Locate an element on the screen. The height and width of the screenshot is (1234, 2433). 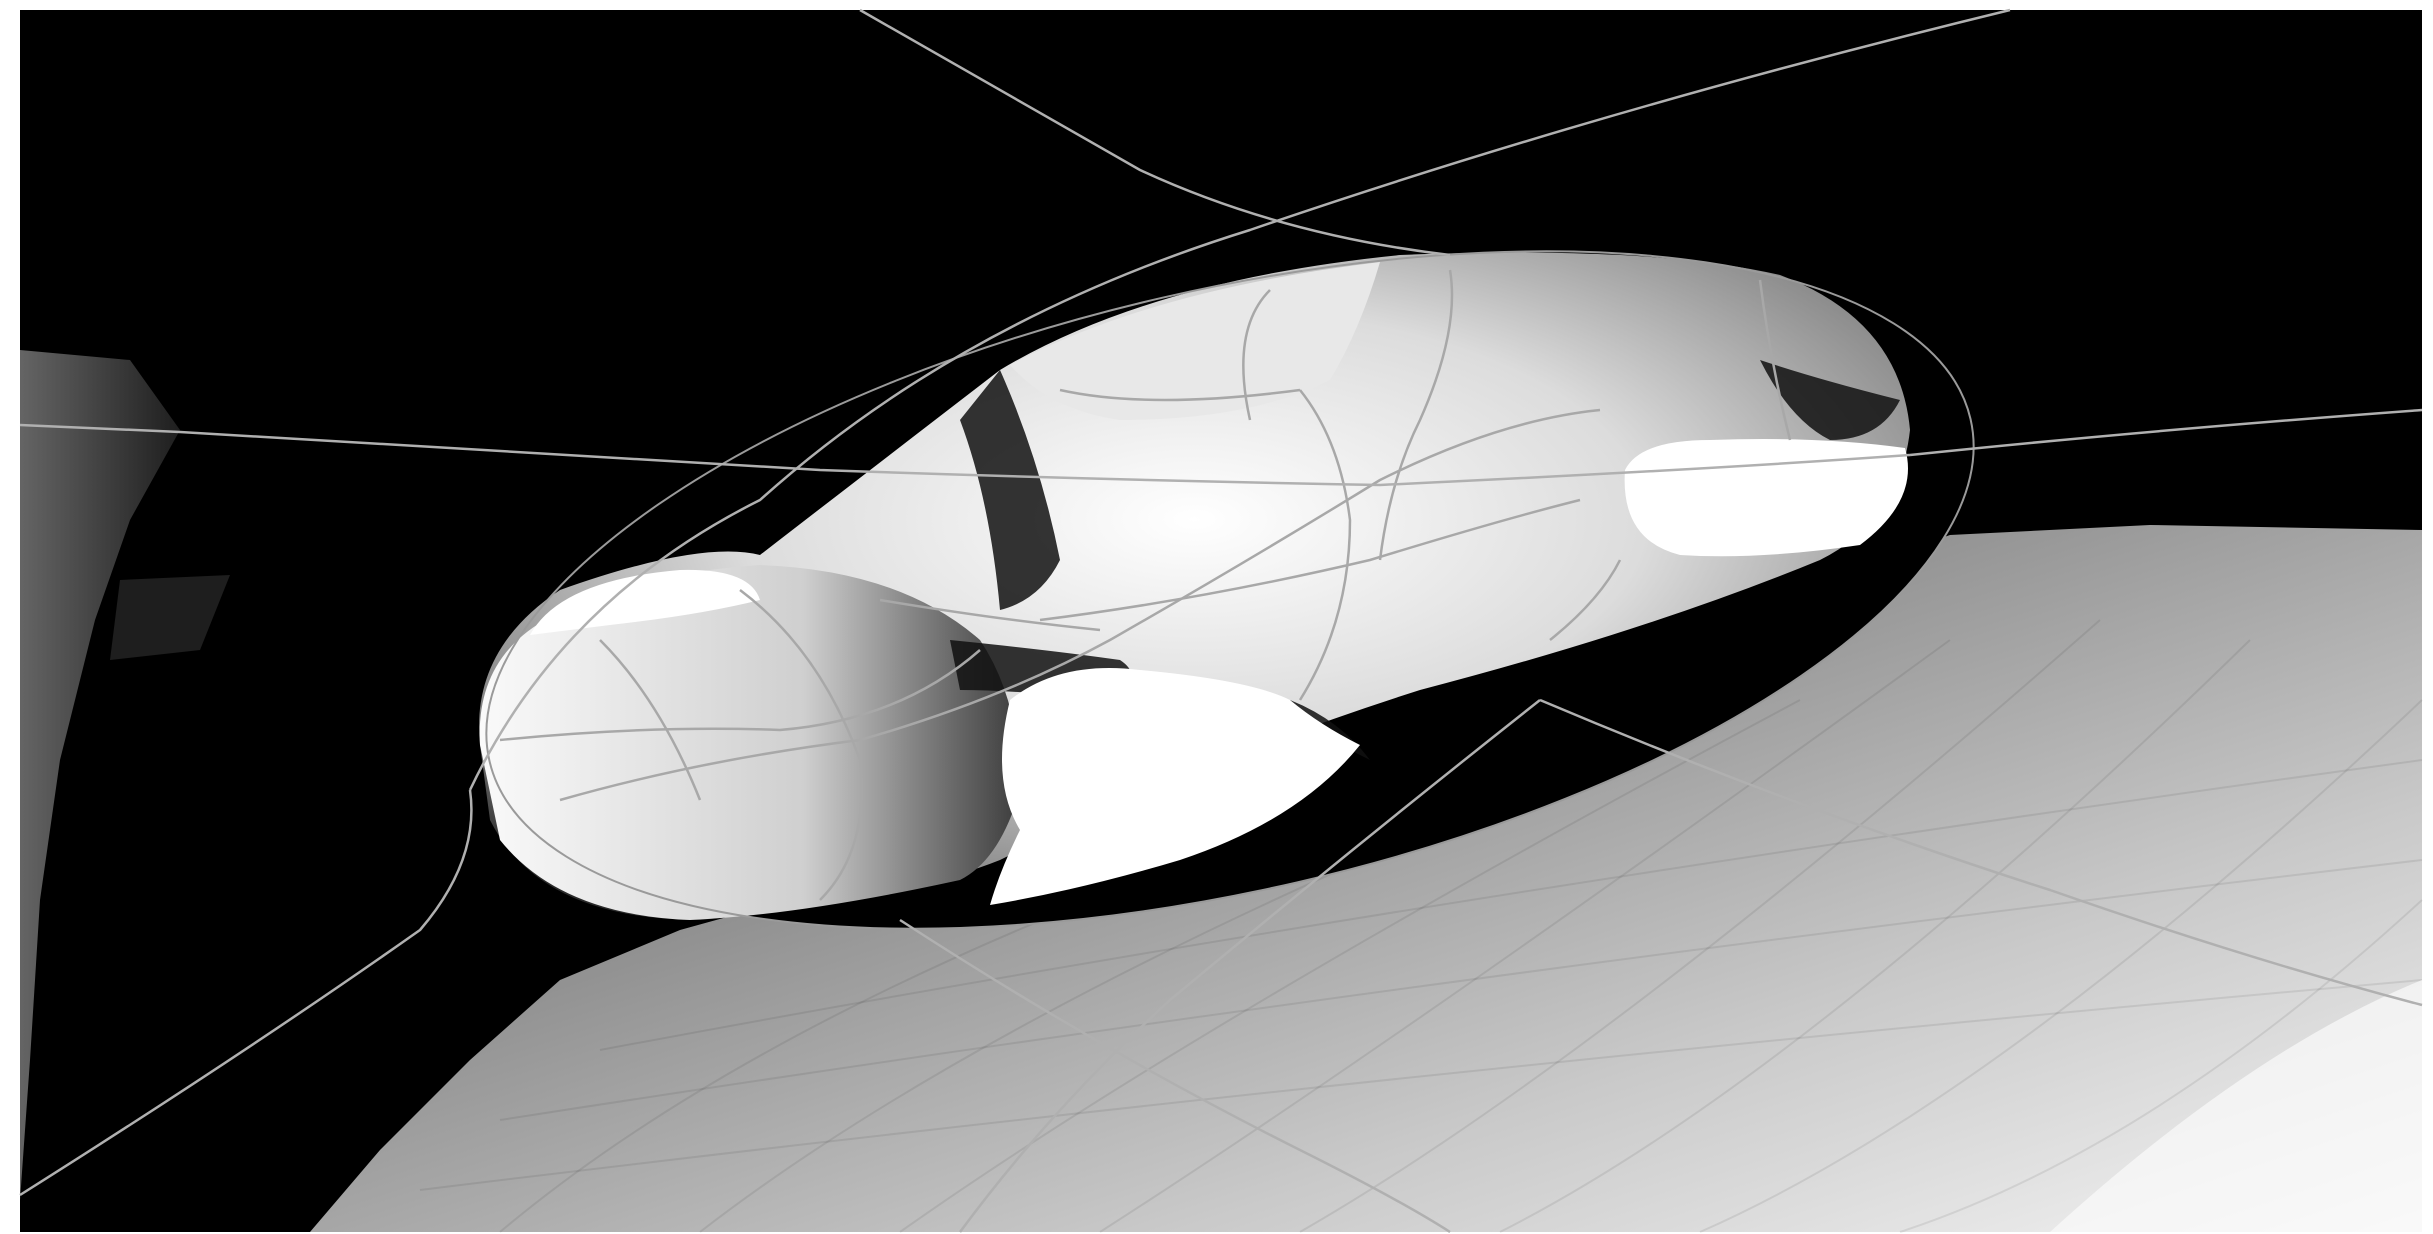
hole-left is located at coordinates (645, 602).